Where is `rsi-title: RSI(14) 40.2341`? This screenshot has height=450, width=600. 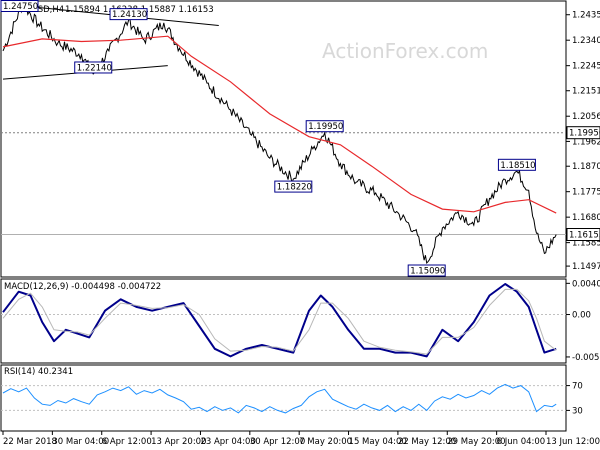
rsi-title: RSI(14) 40.2341 is located at coordinates (38, 372).